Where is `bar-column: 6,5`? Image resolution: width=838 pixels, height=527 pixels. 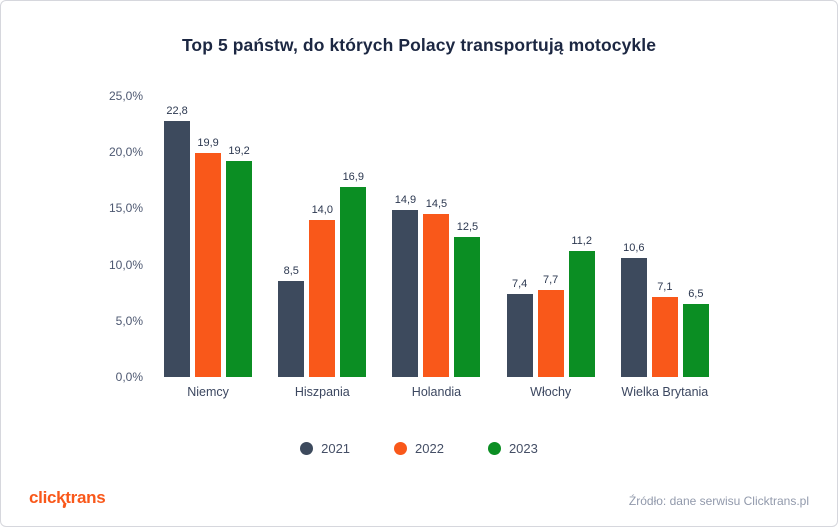 bar-column: 6,5 is located at coordinates (695, 236).